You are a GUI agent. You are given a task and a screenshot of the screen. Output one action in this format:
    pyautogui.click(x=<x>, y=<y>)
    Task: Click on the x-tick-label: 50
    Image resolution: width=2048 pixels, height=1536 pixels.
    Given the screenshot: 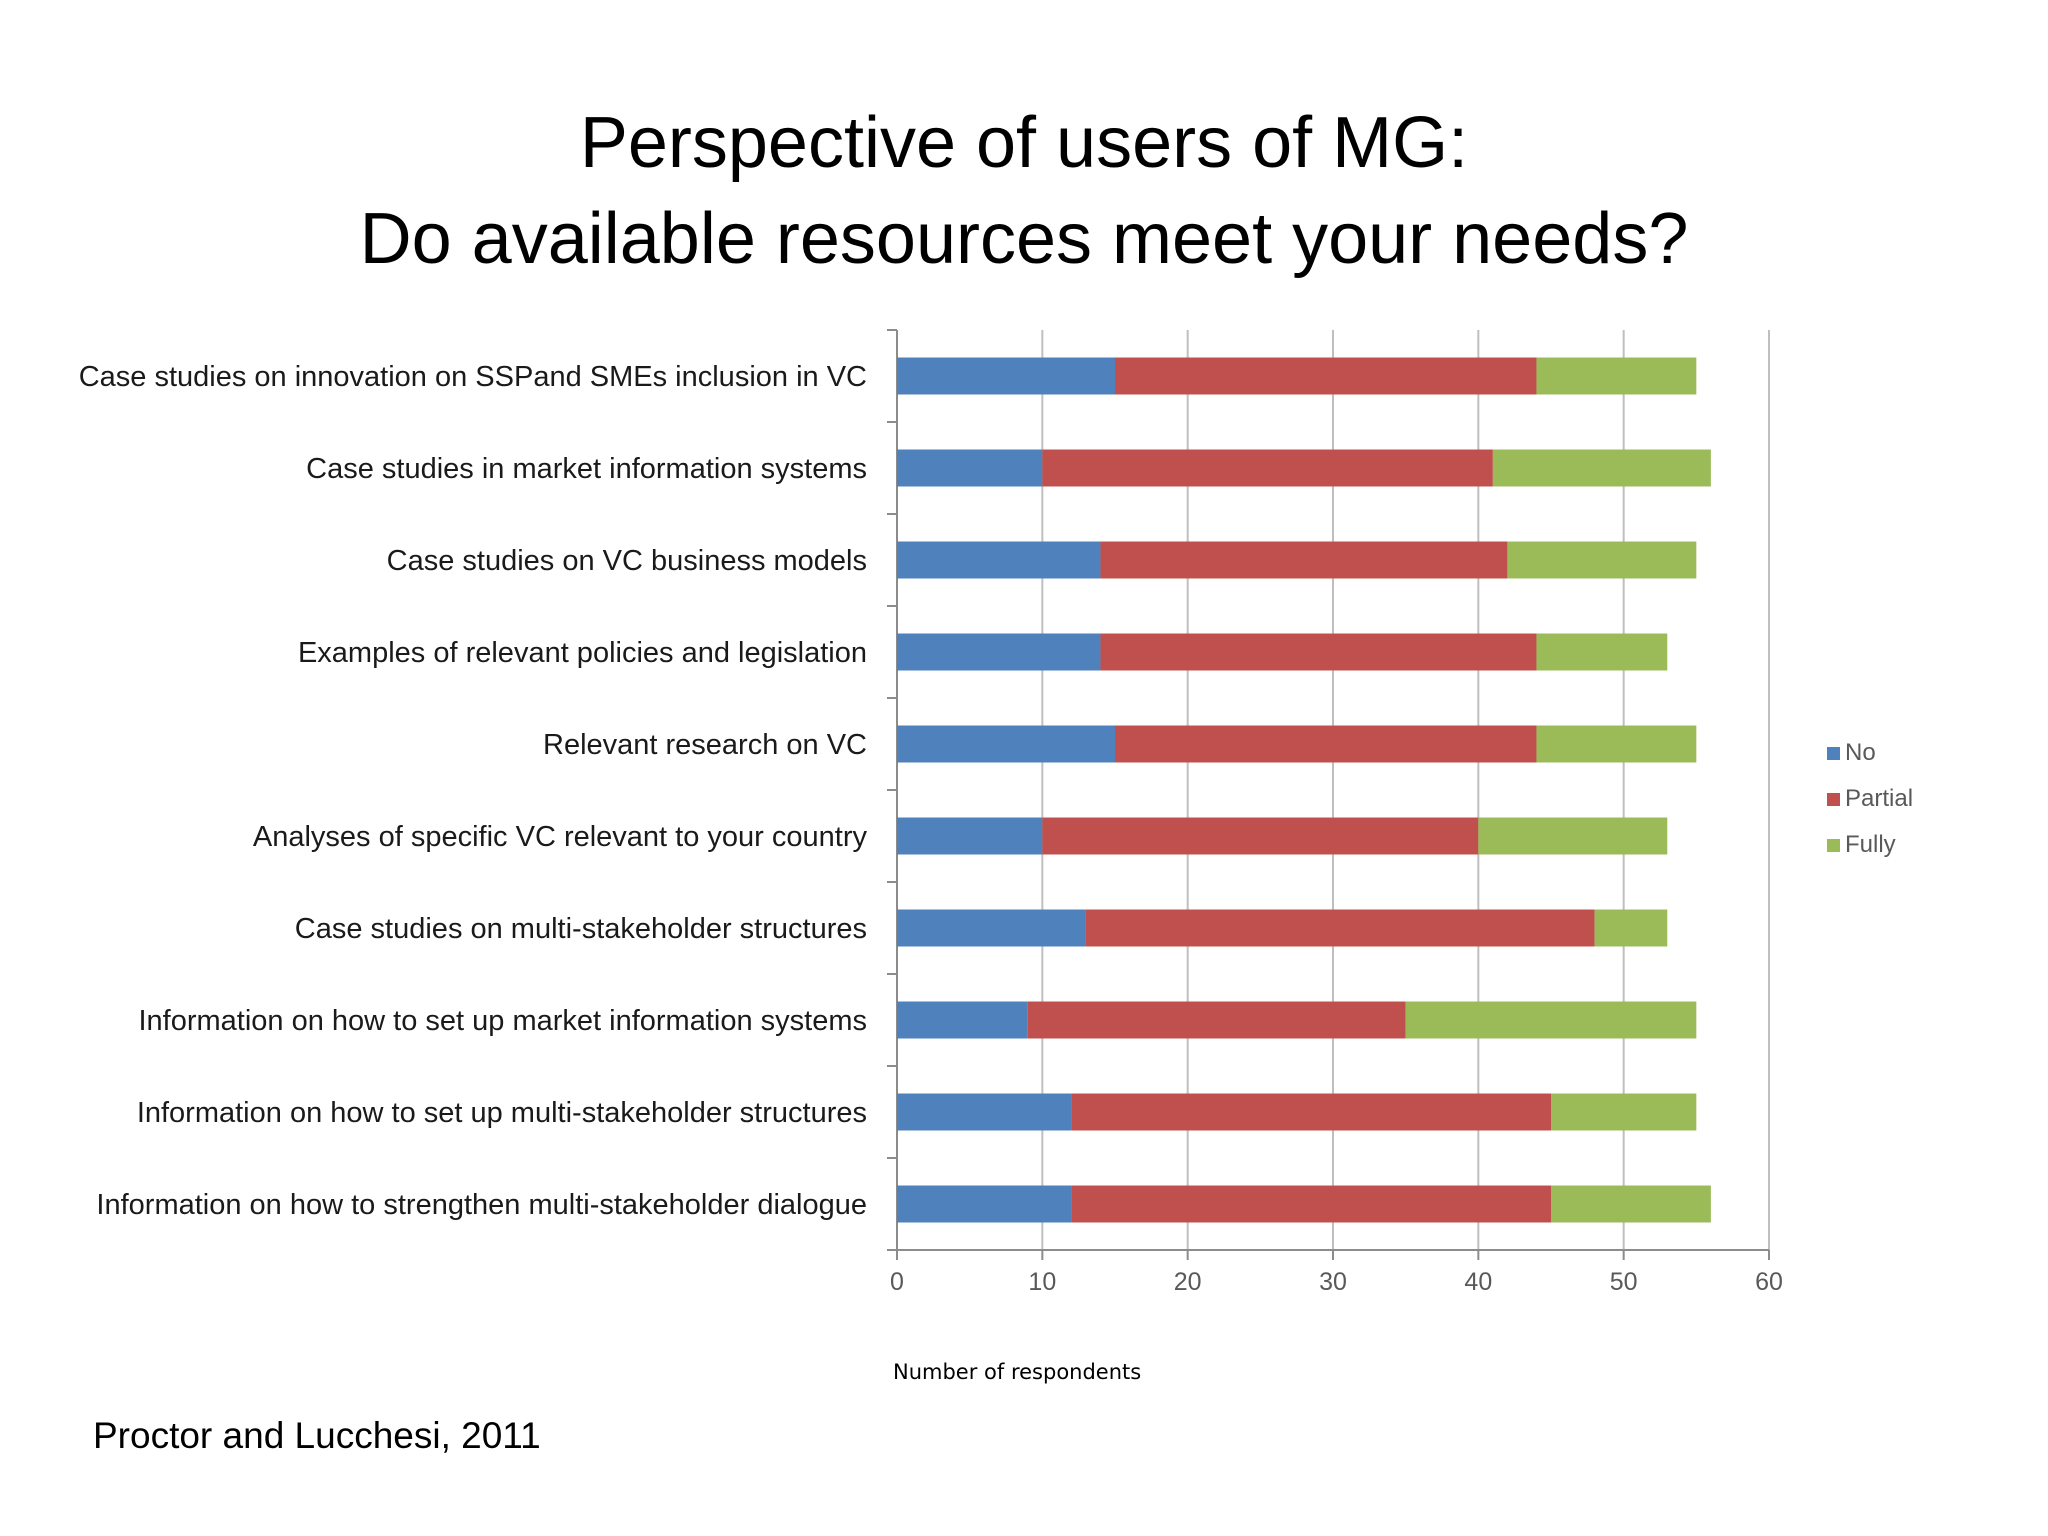 What is the action you would take?
    pyautogui.click(x=1624, y=1282)
    